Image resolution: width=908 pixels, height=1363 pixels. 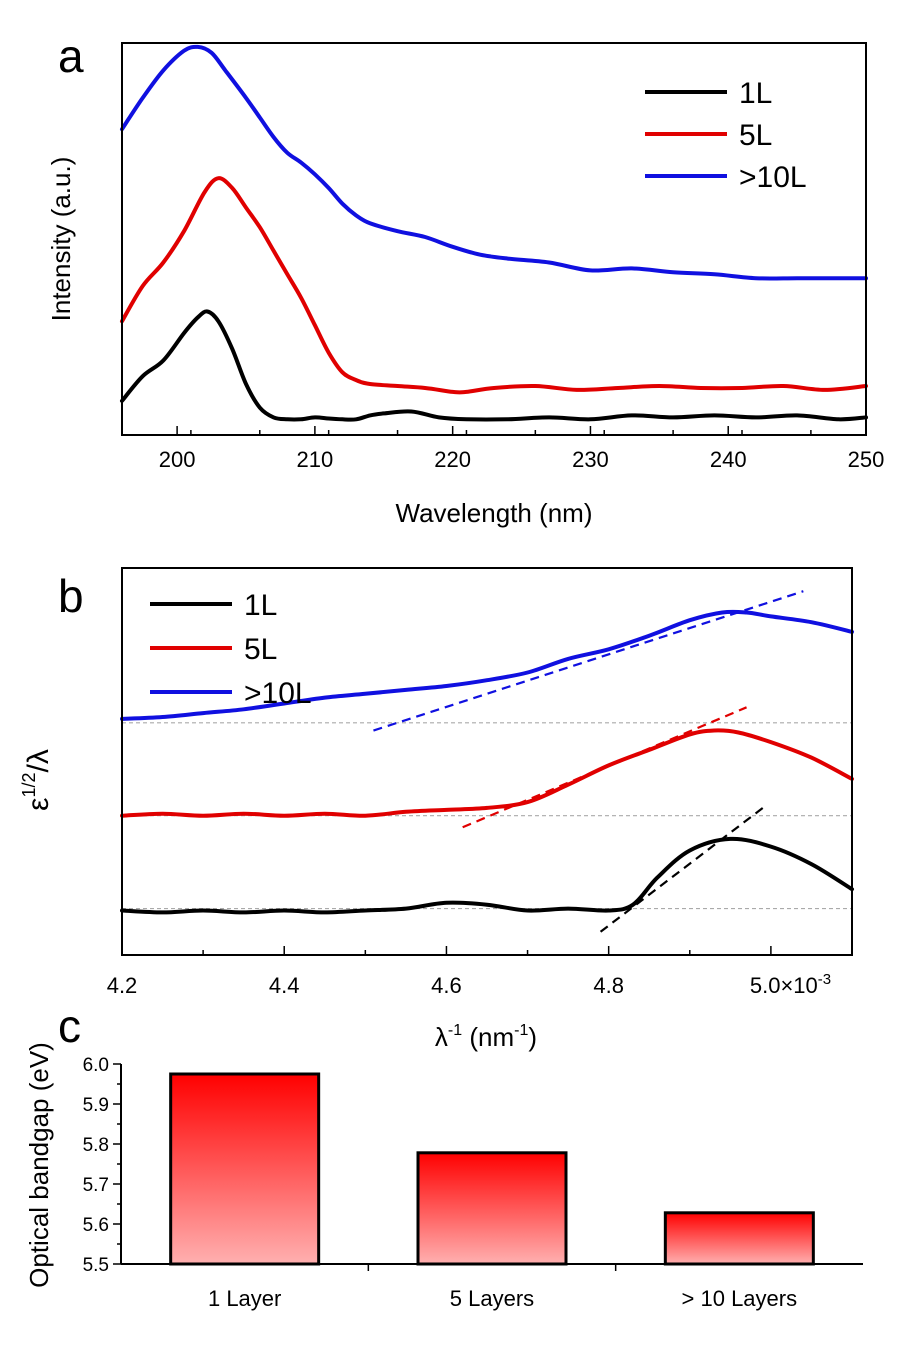 What do you see at coordinates (608, 985) in the screenshot?
I see `panel-b-x-tick-label-3: 4.8` at bounding box center [608, 985].